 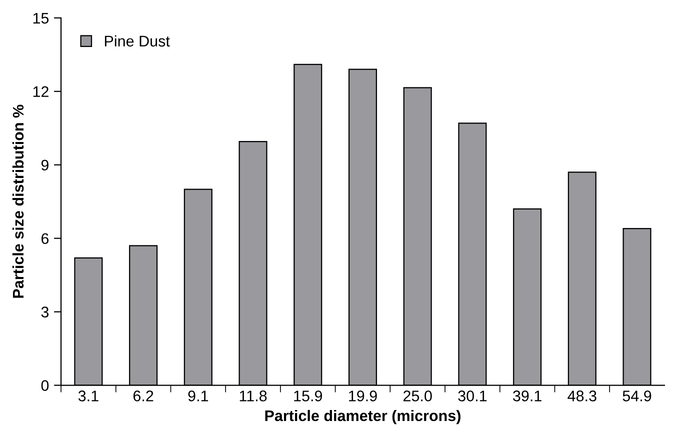 What do you see at coordinates (143, 396) in the screenshot?
I see `x-tick-label: 6.2` at bounding box center [143, 396].